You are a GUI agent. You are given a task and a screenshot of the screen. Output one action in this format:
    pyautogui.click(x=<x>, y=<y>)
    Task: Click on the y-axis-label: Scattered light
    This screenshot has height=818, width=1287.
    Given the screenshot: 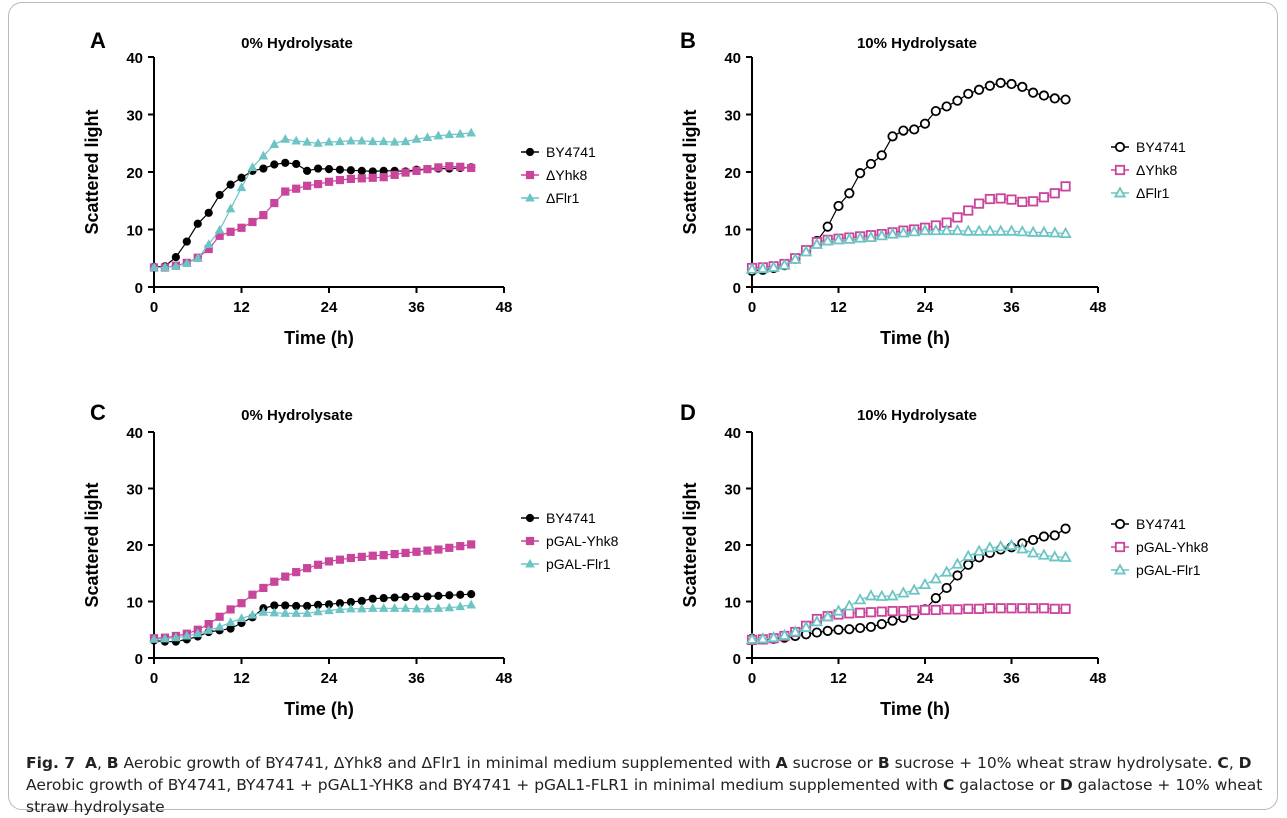 What is the action you would take?
    pyautogui.click(x=690, y=171)
    